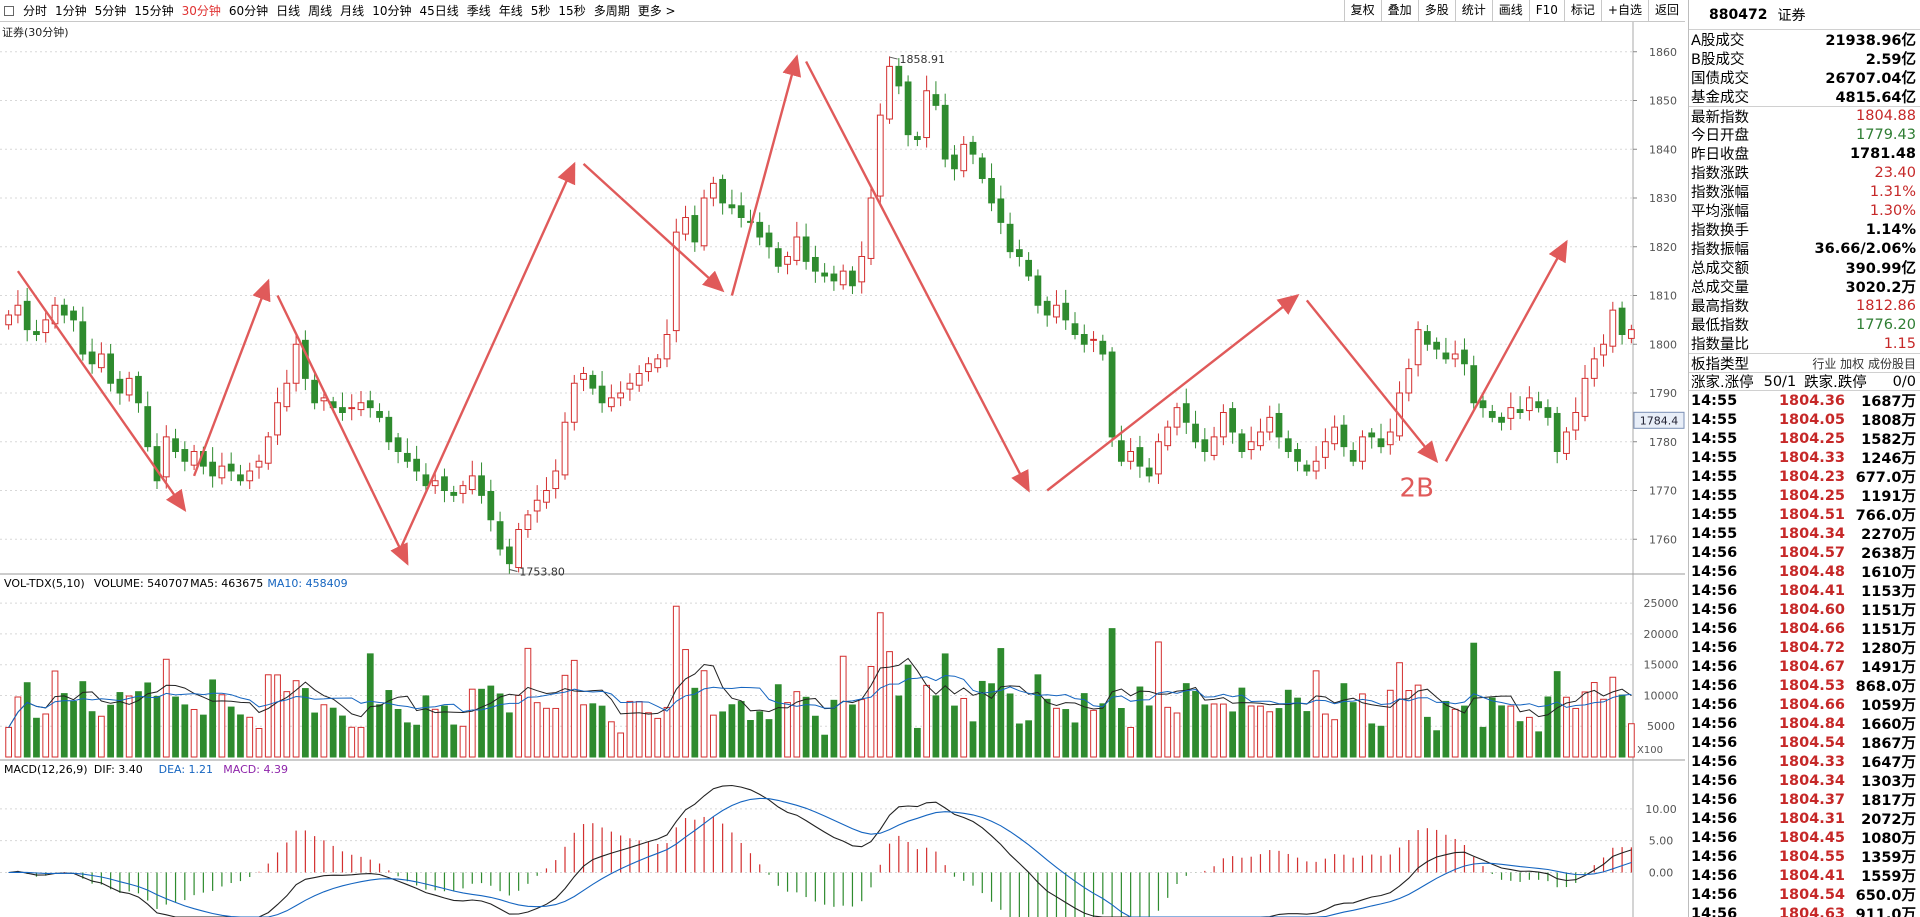  What do you see at coordinates (1811, 438) in the screenshot?
I see `tick-price: 1804.25` at bounding box center [1811, 438].